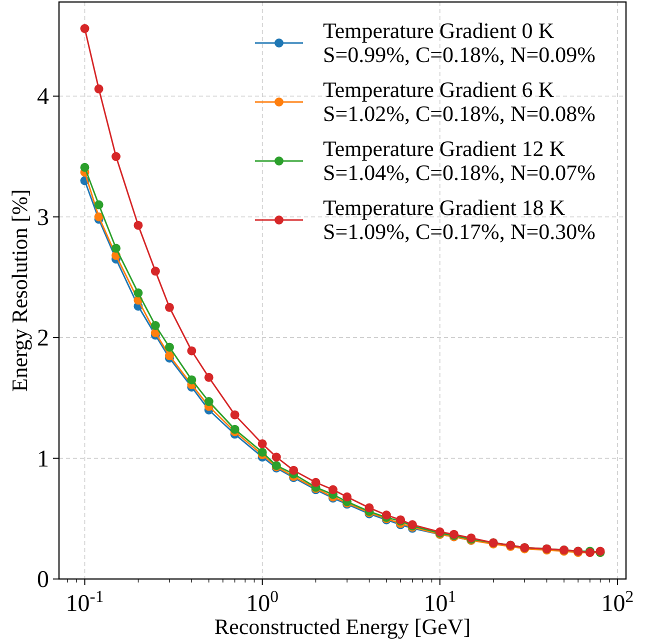 This screenshot has width=646, height=643. What do you see at coordinates (85, 601) in the screenshot?
I see `x-tick-label: 10$^{-1}$` at bounding box center [85, 601].